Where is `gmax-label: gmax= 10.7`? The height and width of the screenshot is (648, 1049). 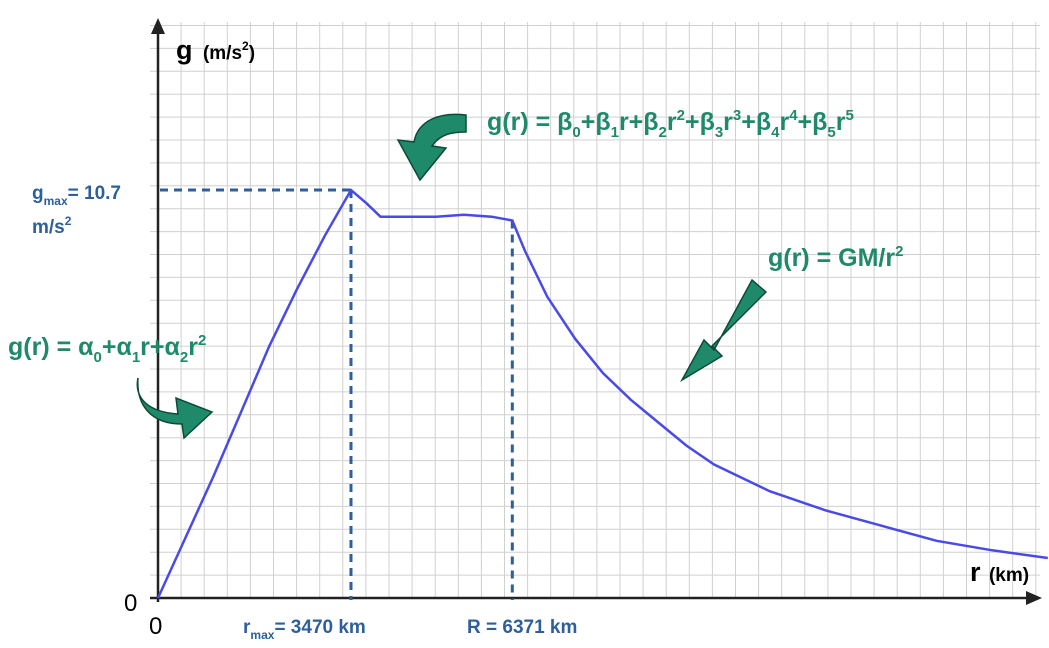 gmax-label: gmax= 10.7 is located at coordinates (76, 195).